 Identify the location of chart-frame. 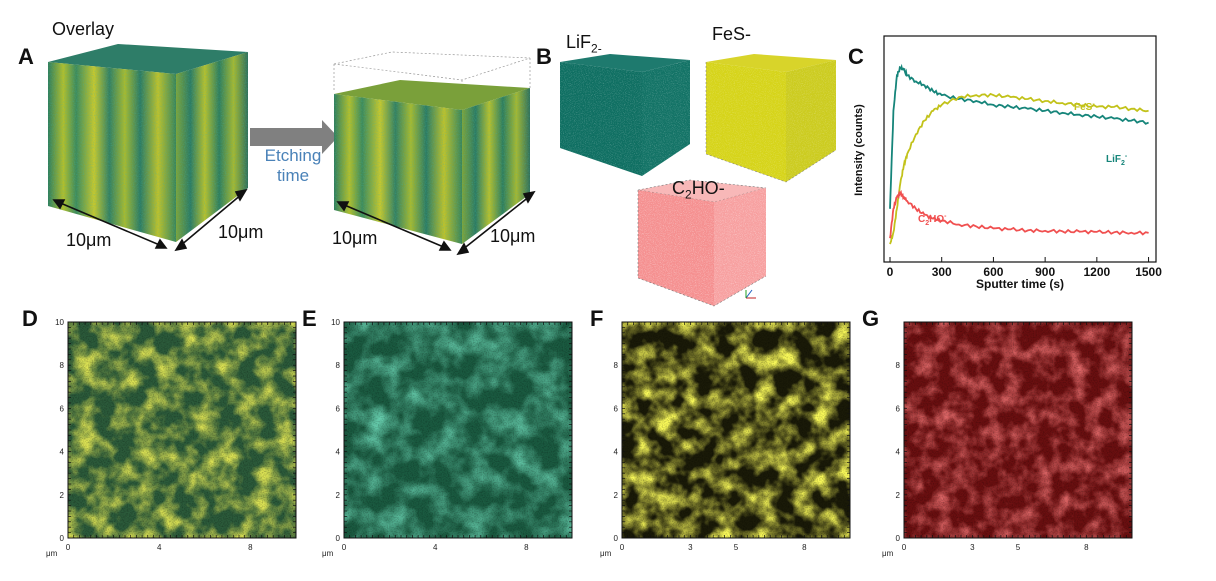
(1020, 149).